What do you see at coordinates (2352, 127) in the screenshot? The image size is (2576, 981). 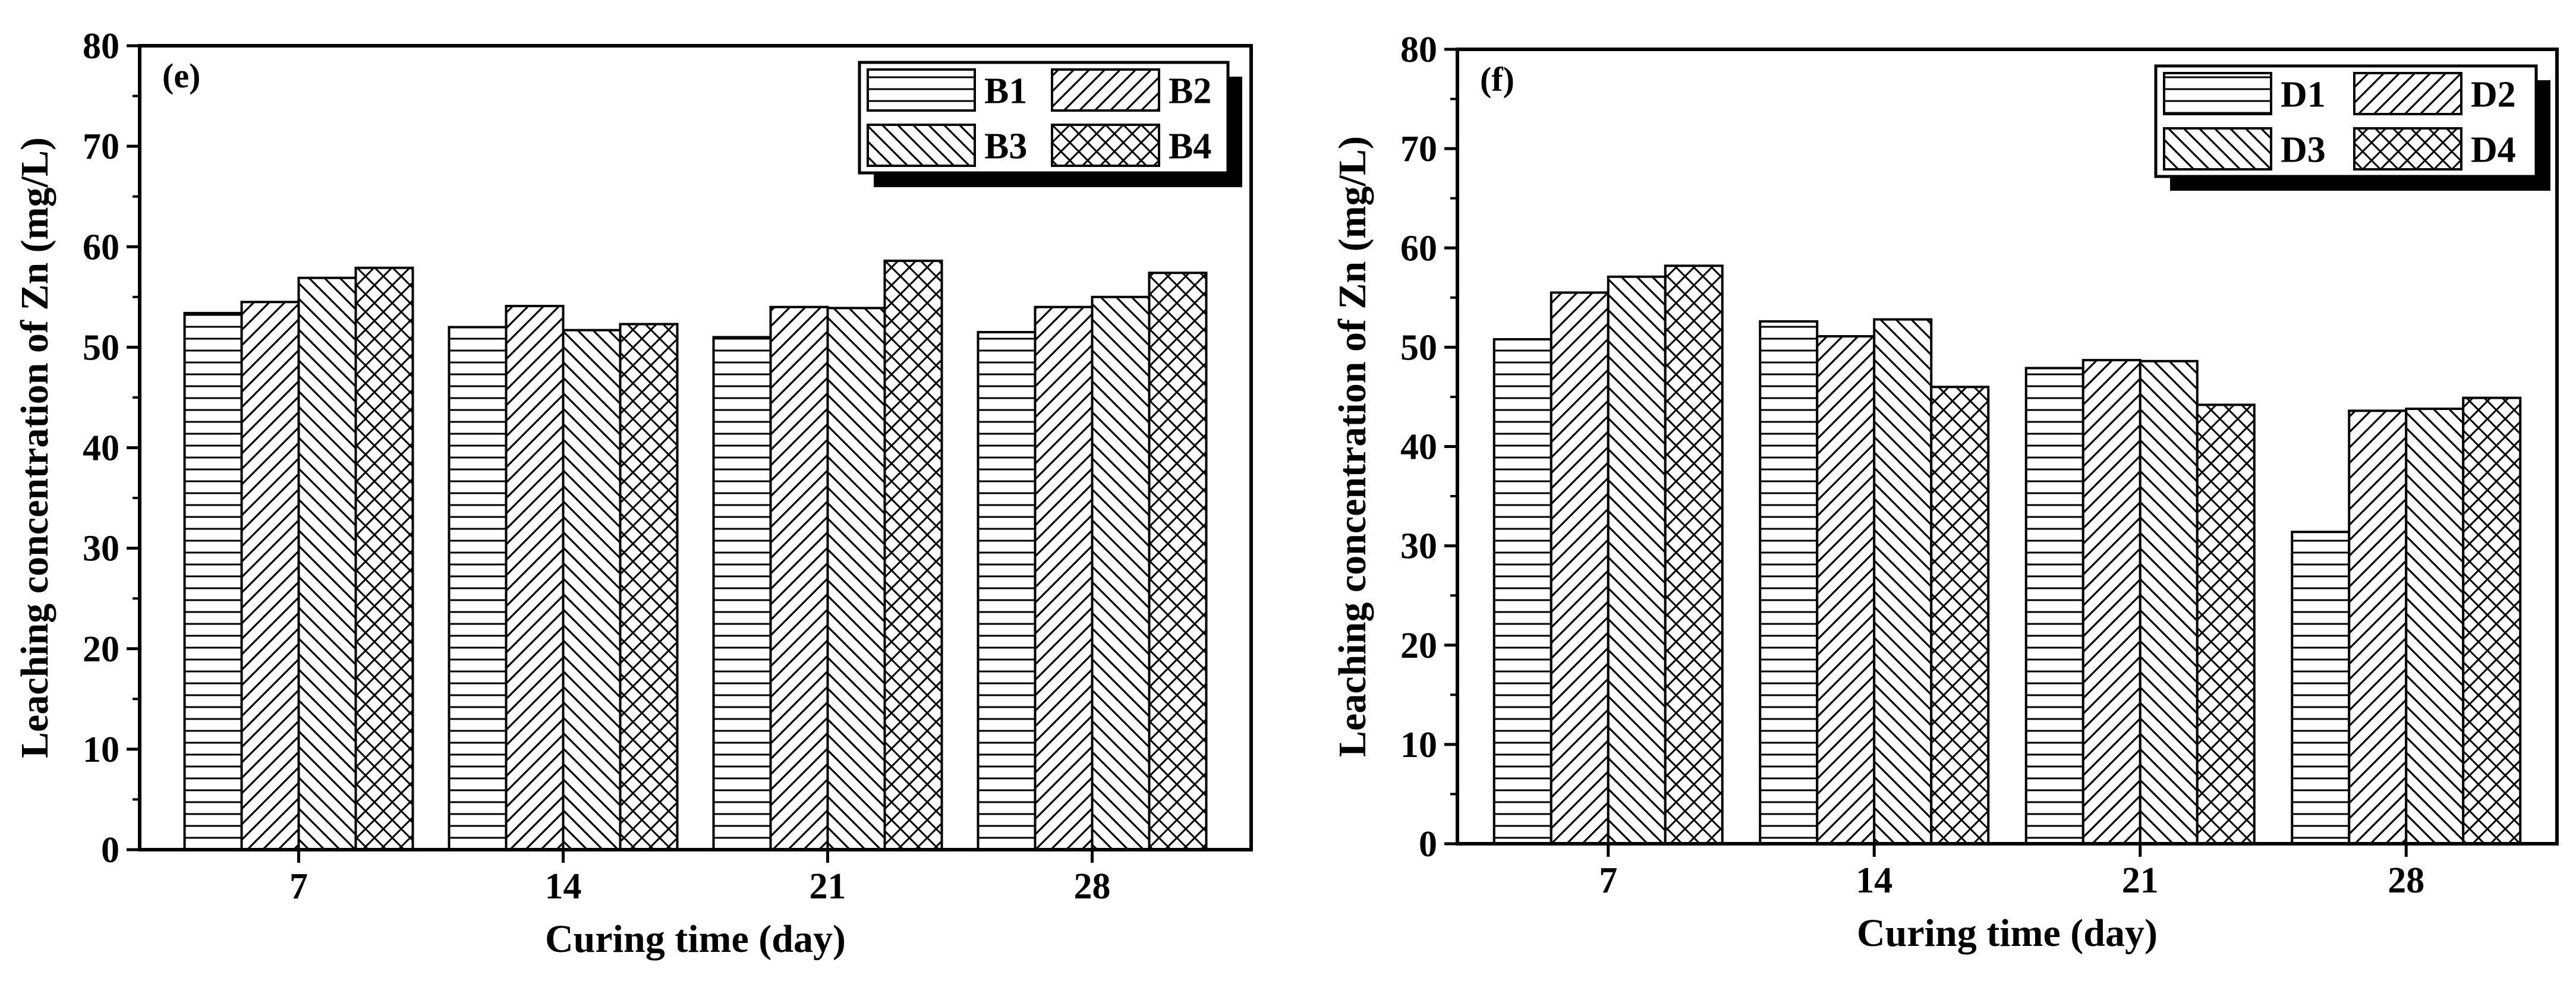 I see `legend: D1 D2 D3 D4` at bounding box center [2352, 127].